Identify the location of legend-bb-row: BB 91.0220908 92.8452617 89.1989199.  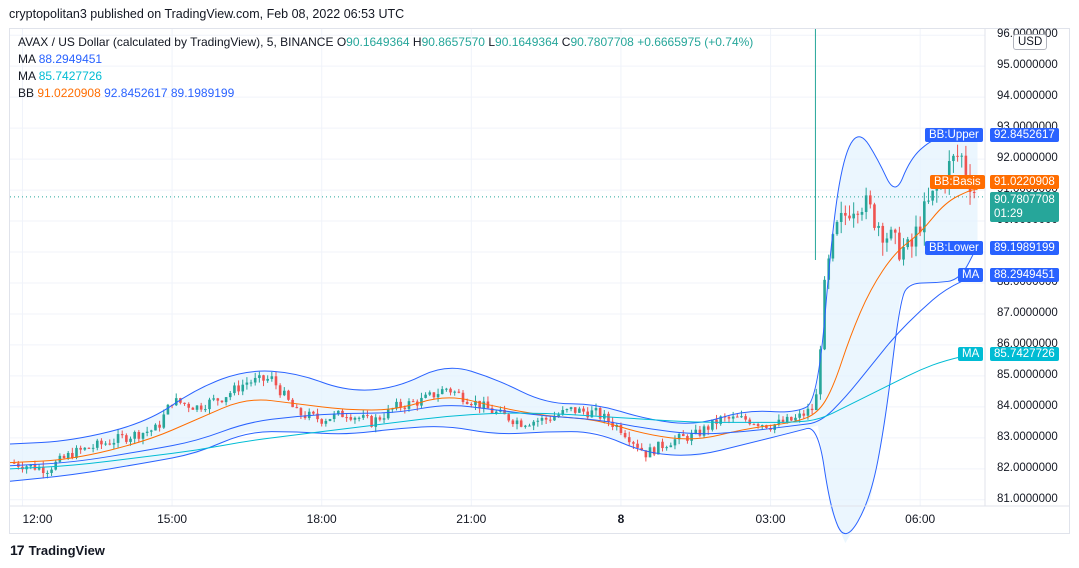
(385, 93).